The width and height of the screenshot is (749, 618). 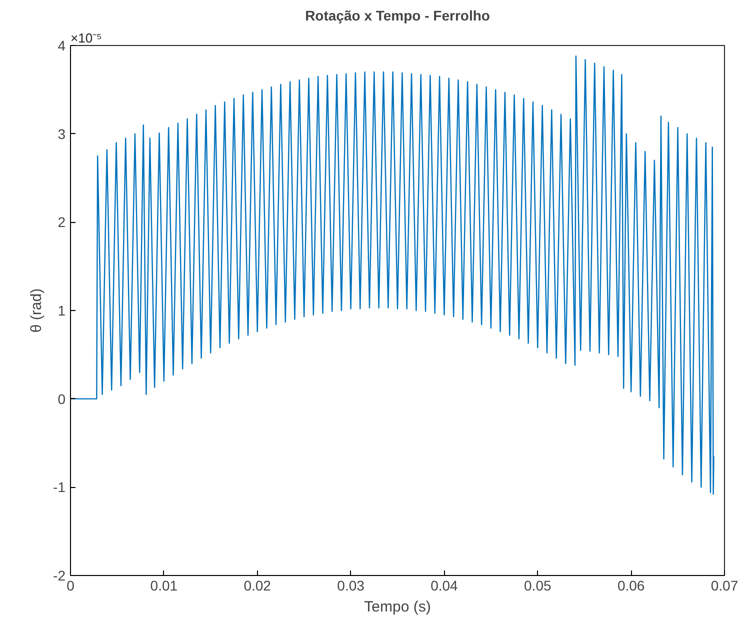 I want to click on chart-title: Rotação x Tempo - Ferrolho, so click(x=397, y=16).